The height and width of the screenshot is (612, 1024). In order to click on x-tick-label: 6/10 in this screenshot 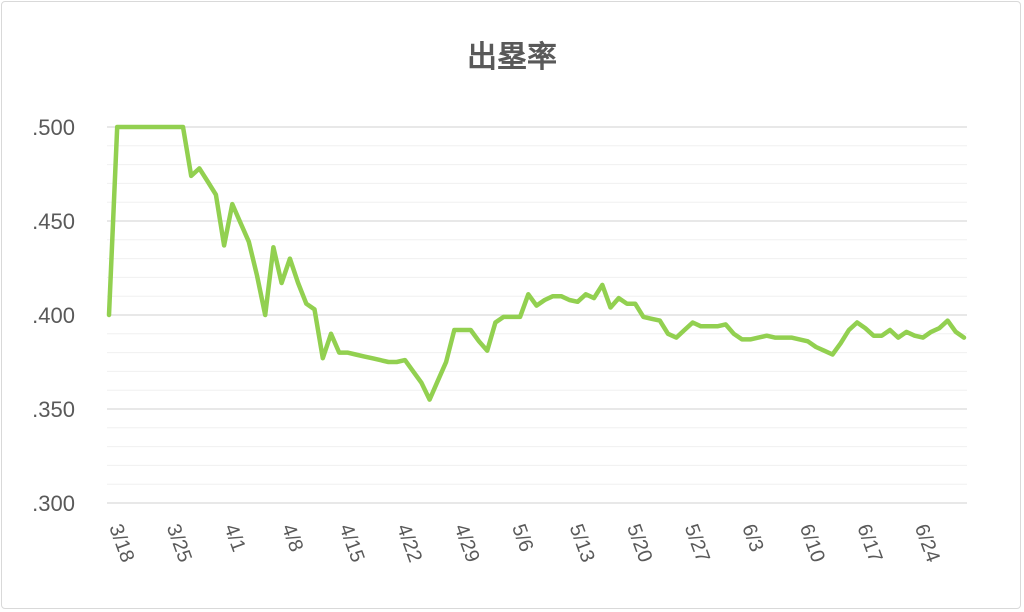, I will do `click(812, 543)`.